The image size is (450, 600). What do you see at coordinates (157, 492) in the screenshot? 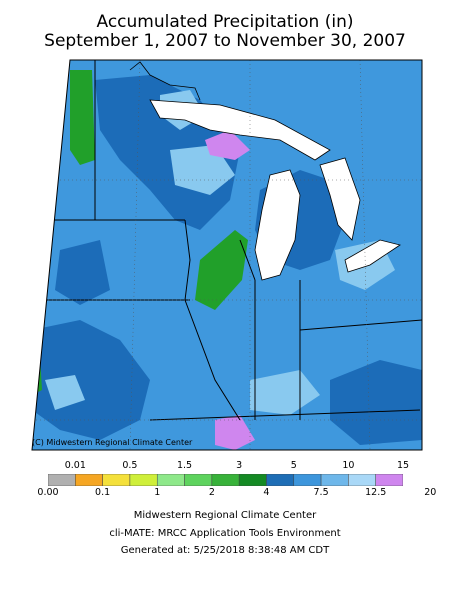
I see `legend-label: 1` at bounding box center [157, 492].